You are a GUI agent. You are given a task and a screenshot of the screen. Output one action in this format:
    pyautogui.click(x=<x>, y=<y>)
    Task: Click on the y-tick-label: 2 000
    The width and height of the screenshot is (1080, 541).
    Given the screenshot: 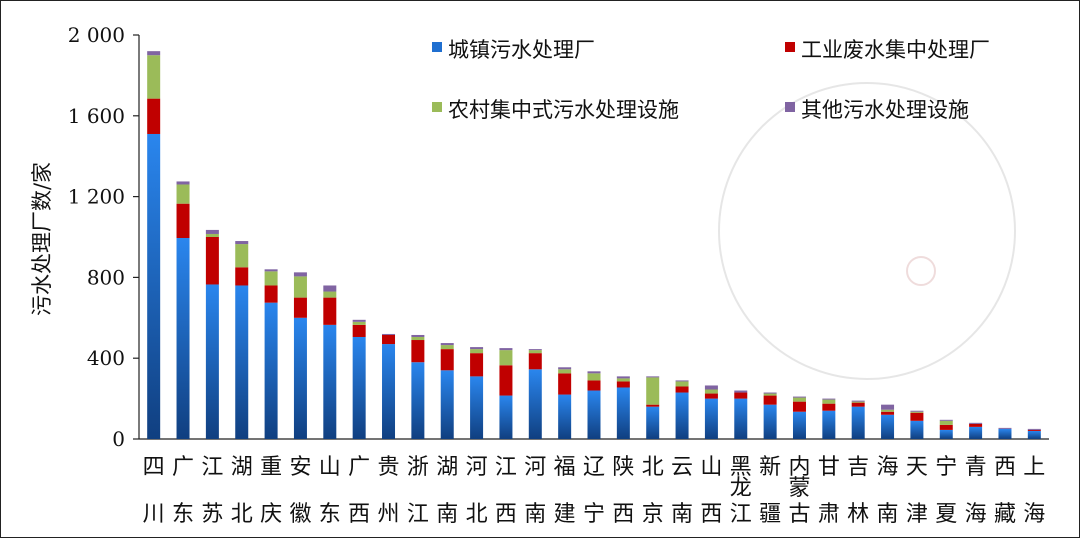 What is the action you would take?
    pyautogui.click(x=96, y=35)
    